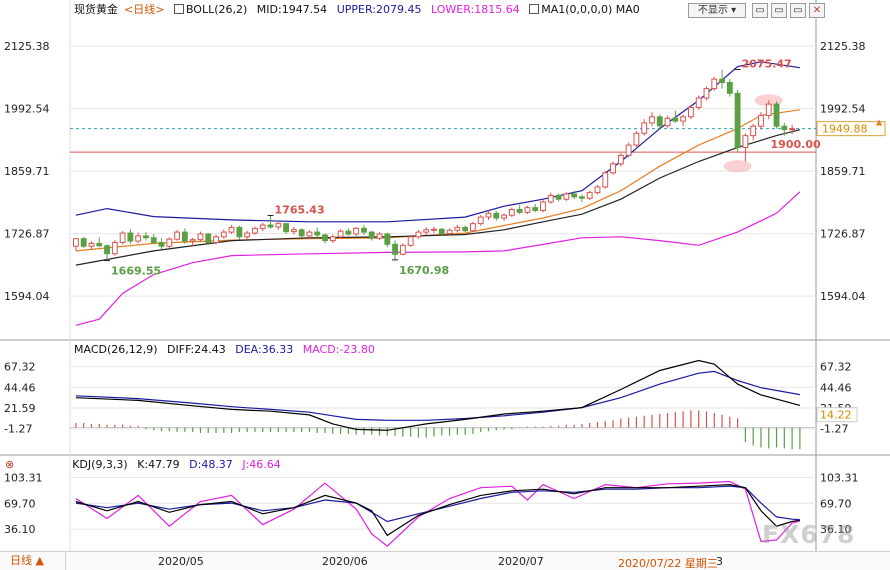  What do you see at coordinates (521, 561) in the screenshot?
I see `date-label-jul: 2020/07` at bounding box center [521, 561].